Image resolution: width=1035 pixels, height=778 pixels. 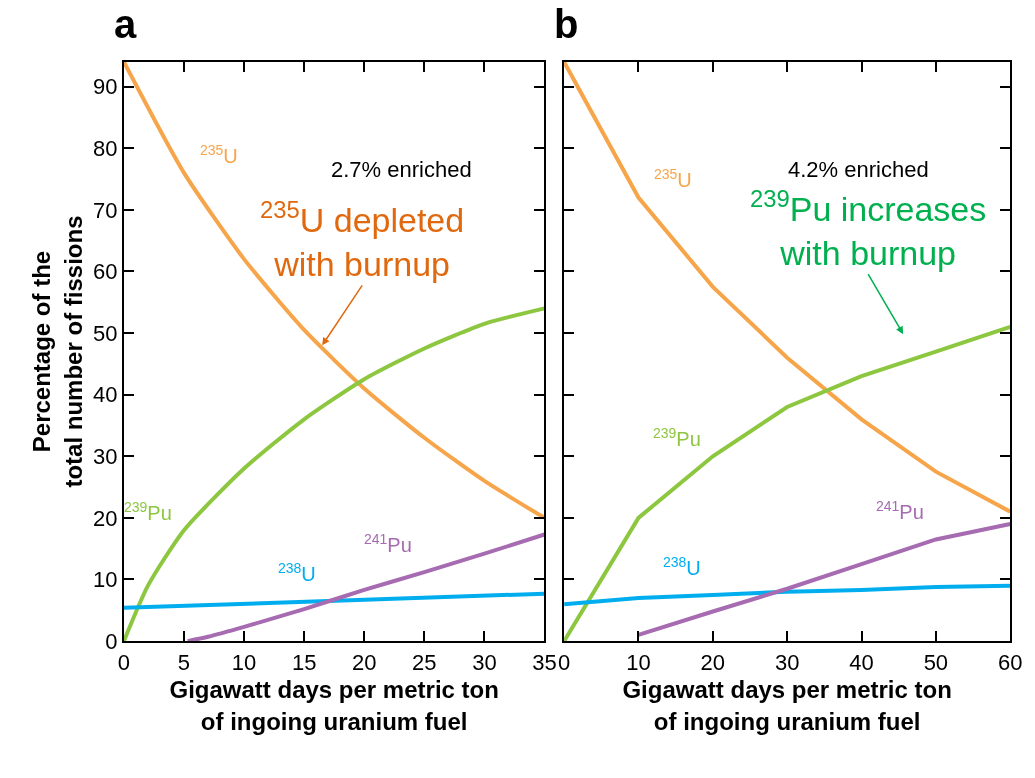 What do you see at coordinates (1010, 662) in the screenshot?
I see `x-tick-label: 60` at bounding box center [1010, 662].